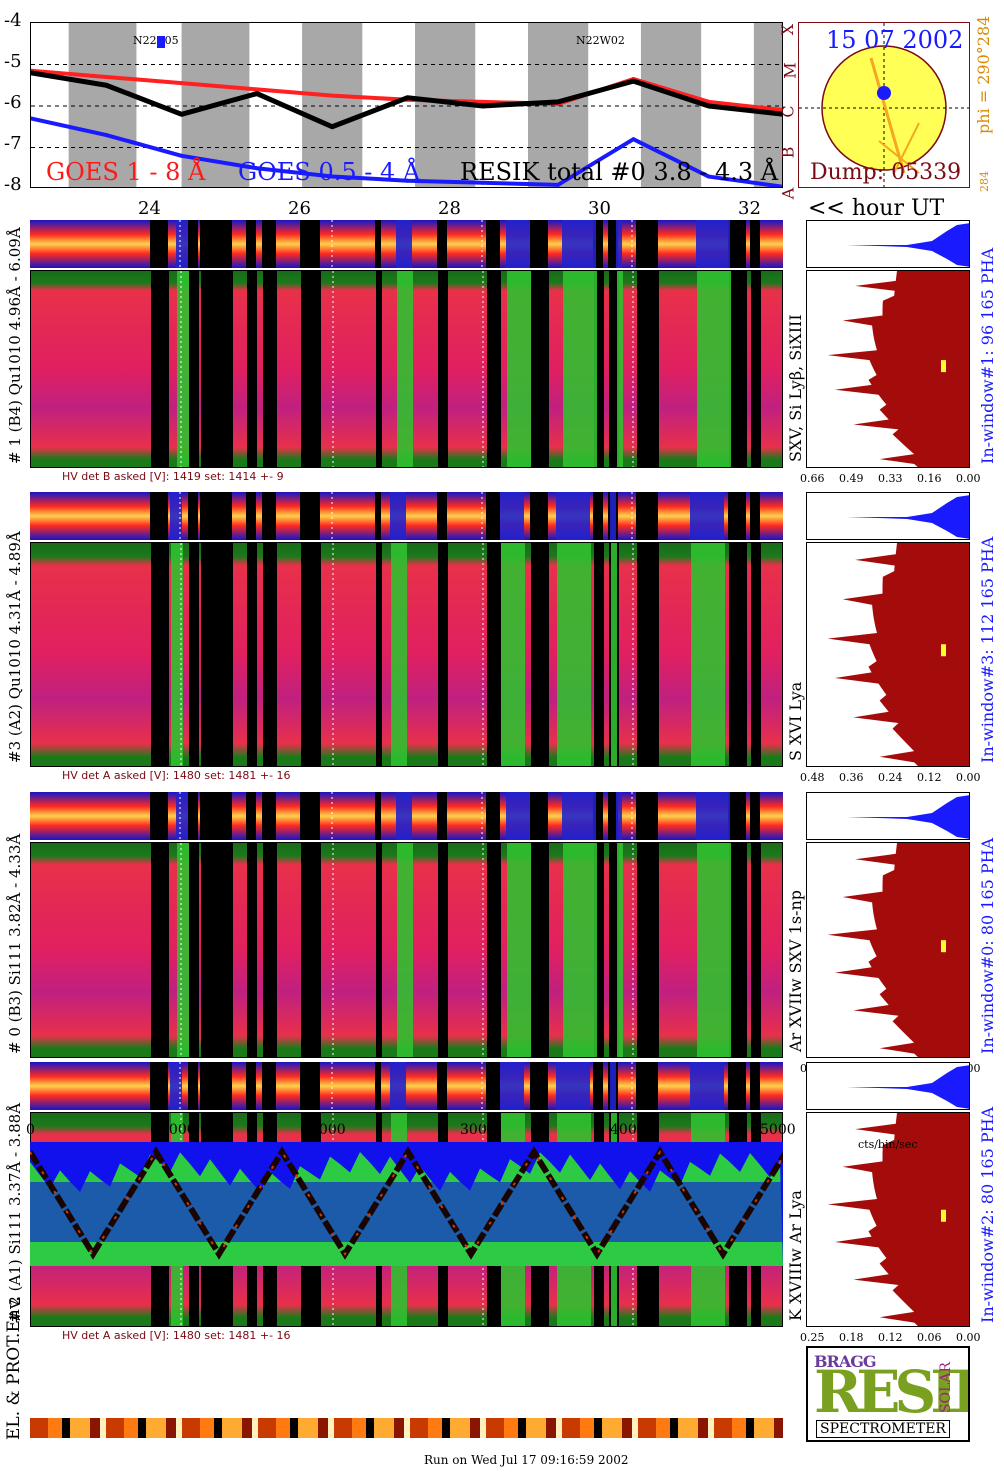 The height and width of the screenshot is (1476, 1004). Describe the element at coordinates (851, 1337) in the screenshot. I see `histogram-xtick: 0.18` at that location.